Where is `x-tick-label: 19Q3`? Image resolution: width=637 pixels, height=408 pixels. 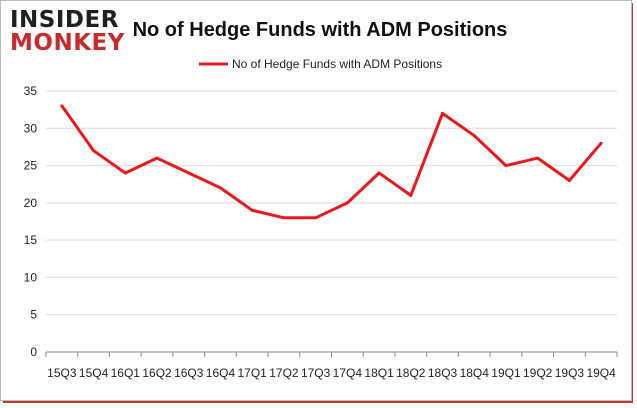 x-tick-label: 19Q3 is located at coordinates (570, 373).